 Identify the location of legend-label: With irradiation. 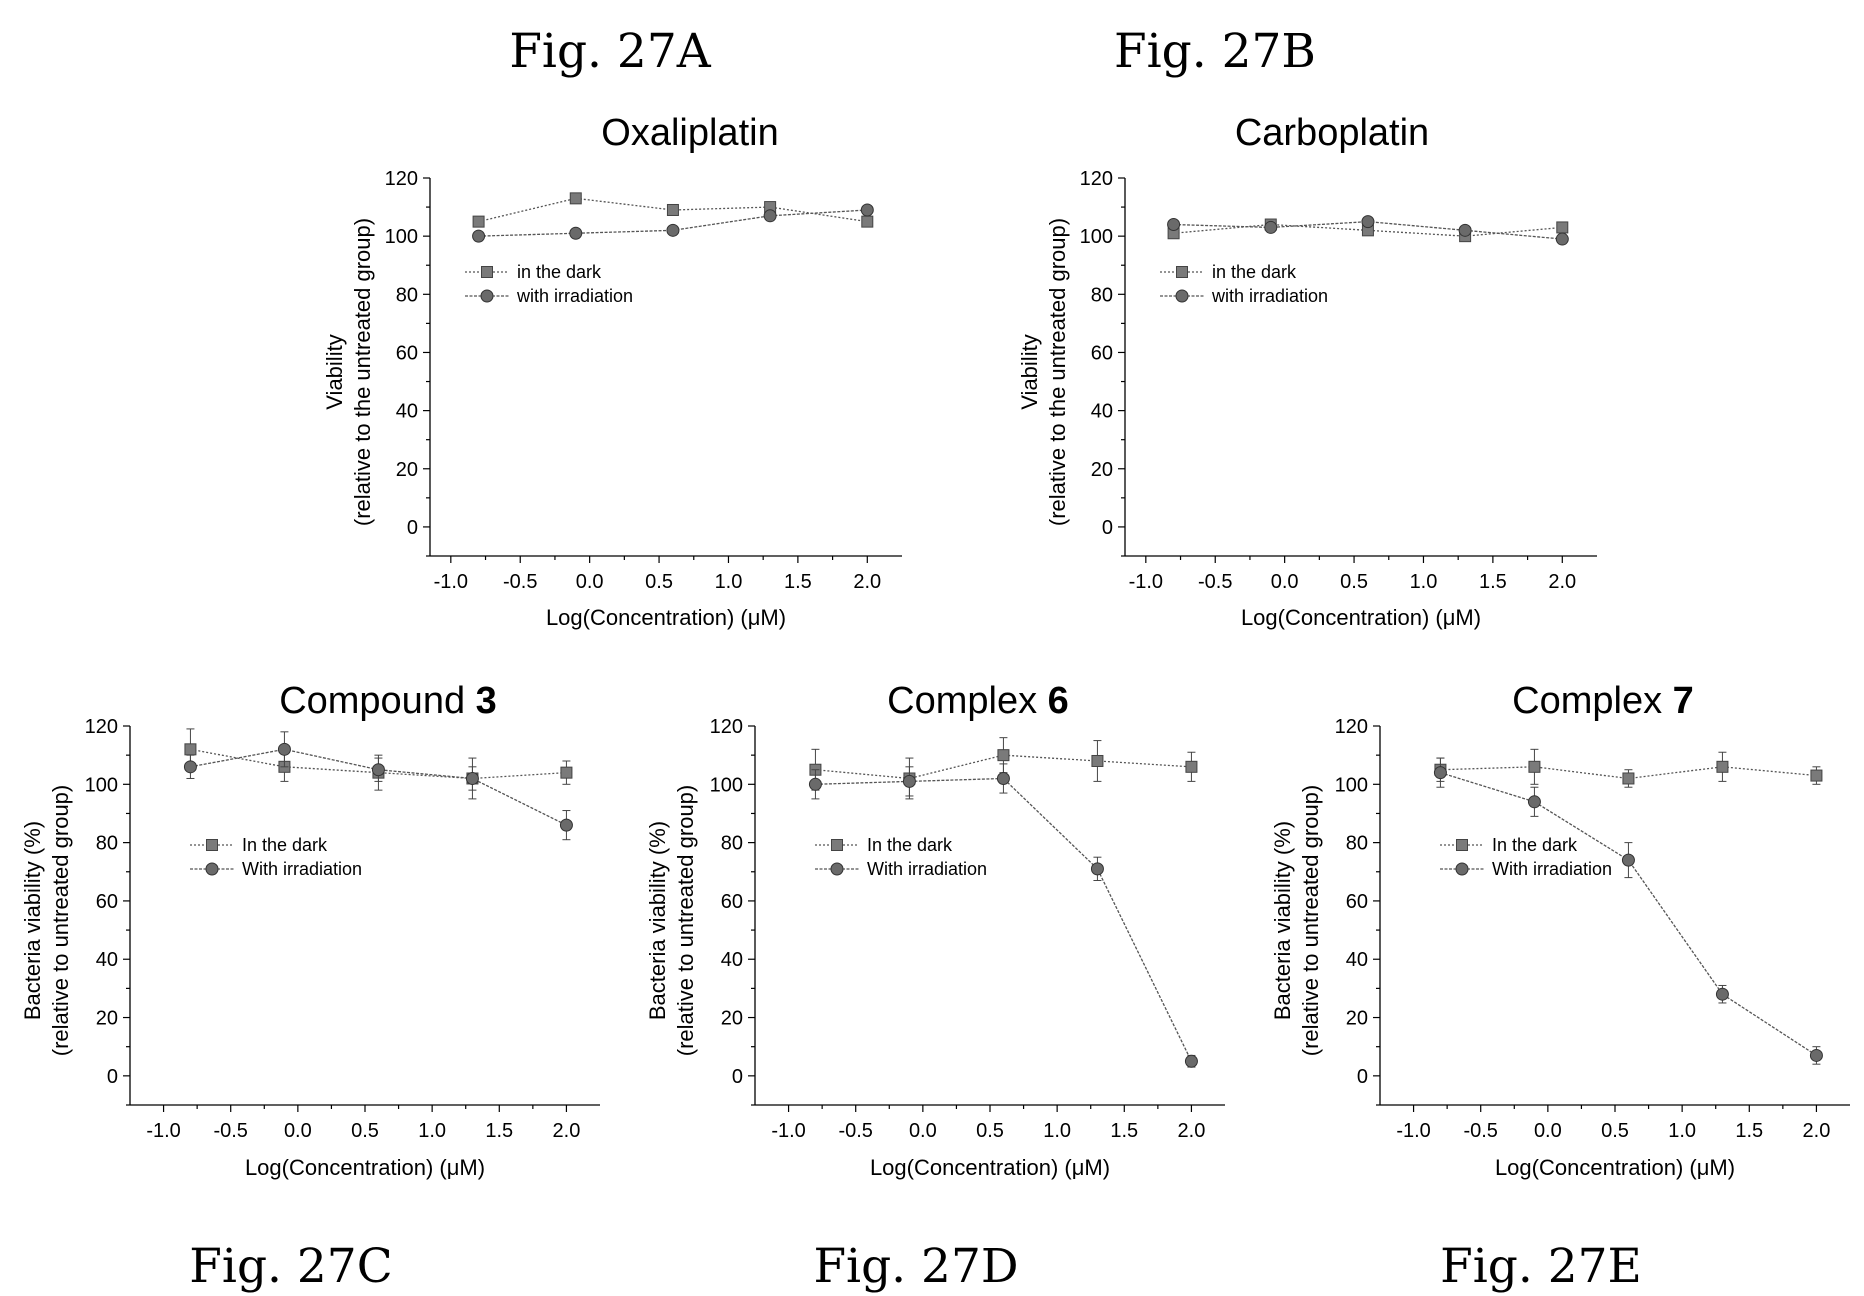
(1552, 869).